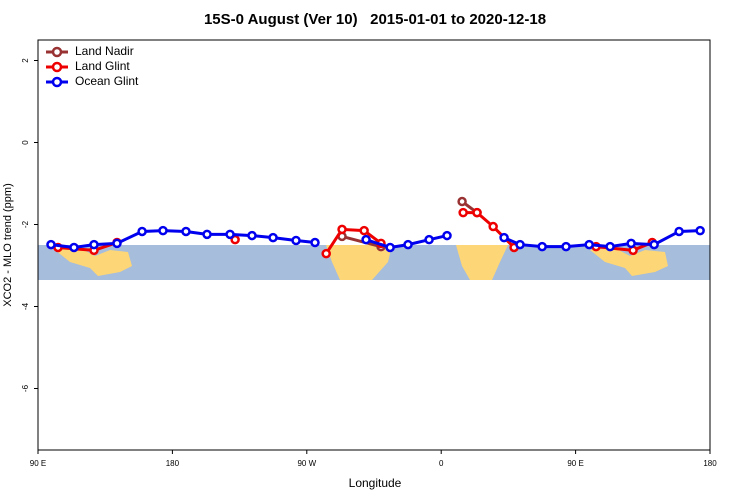 This screenshot has width=750, height=500. Describe the element at coordinates (25, 60) in the screenshot. I see `y-tick-label: 2` at that location.